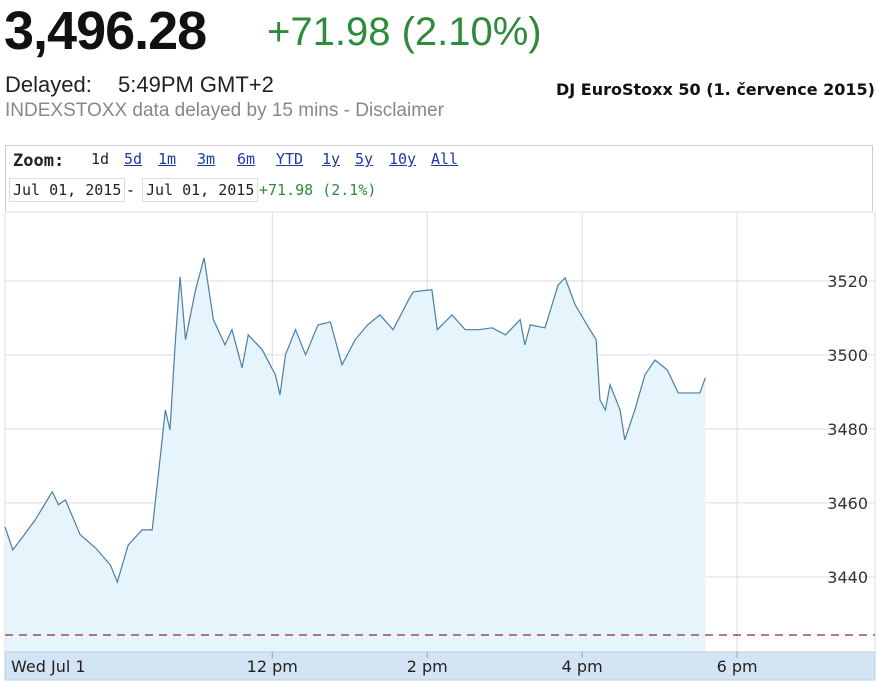 This screenshot has width=878, height=683. What do you see at coordinates (200, 190) in the screenshot?
I see `to-date: Jul 01, 2015` at bounding box center [200, 190].